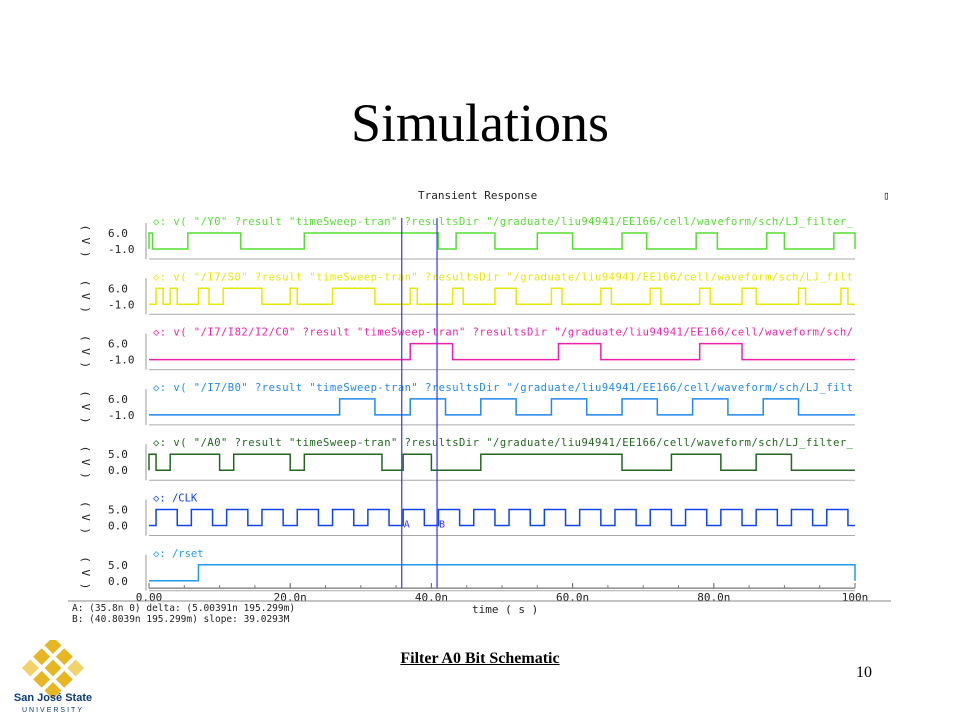  I want to click on x-tick-label: 40.0n, so click(431, 597).